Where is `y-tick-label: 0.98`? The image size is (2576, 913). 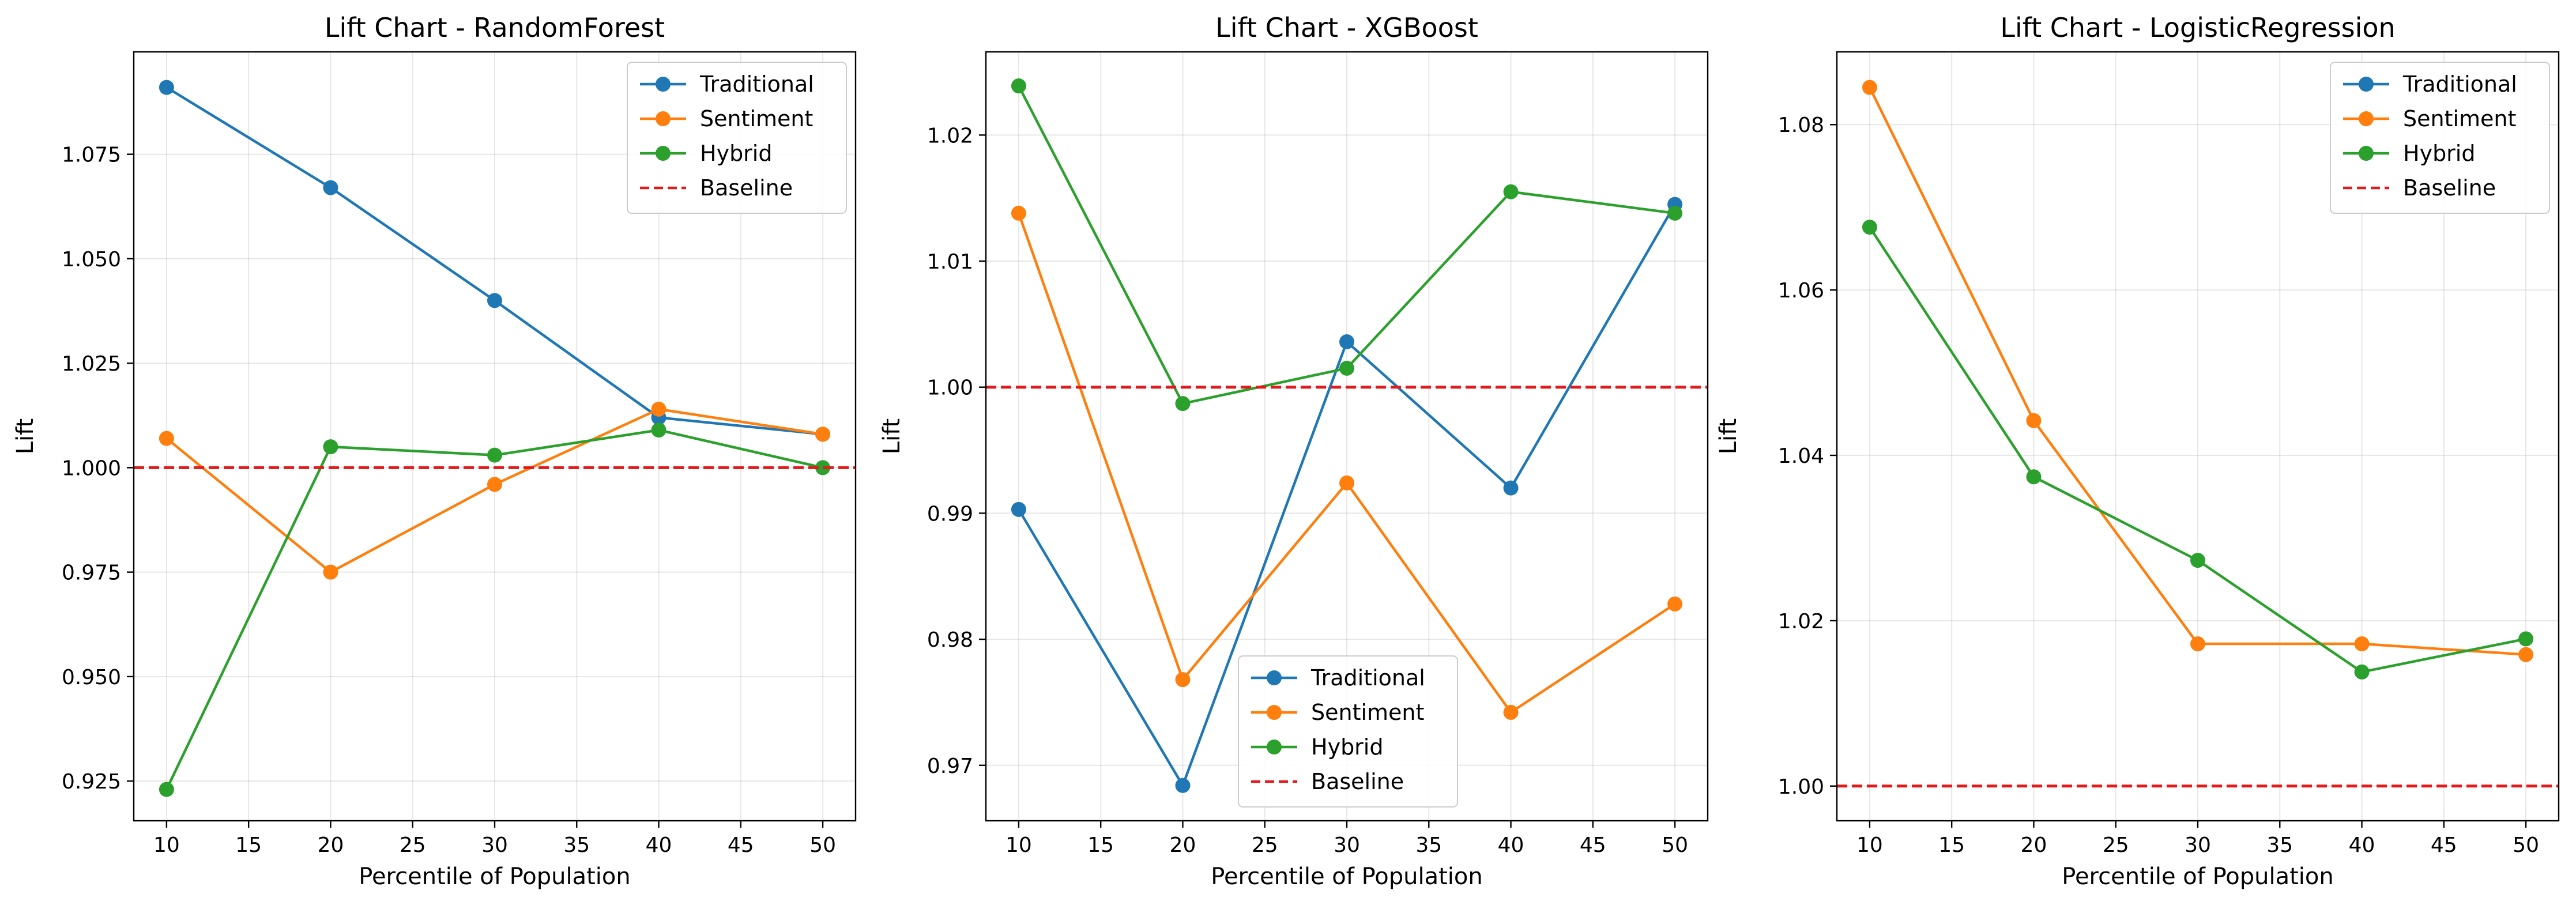
y-tick-label: 0.98 is located at coordinates (950, 640).